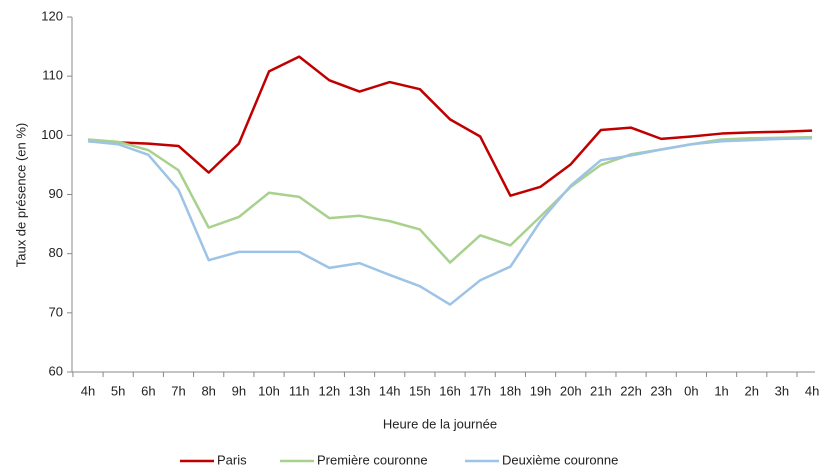 This screenshot has height=473, width=819. What do you see at coordinates (52, 134) in the screenshot?
I see `y-tick-label: 100` at bounding box center [52, 134].